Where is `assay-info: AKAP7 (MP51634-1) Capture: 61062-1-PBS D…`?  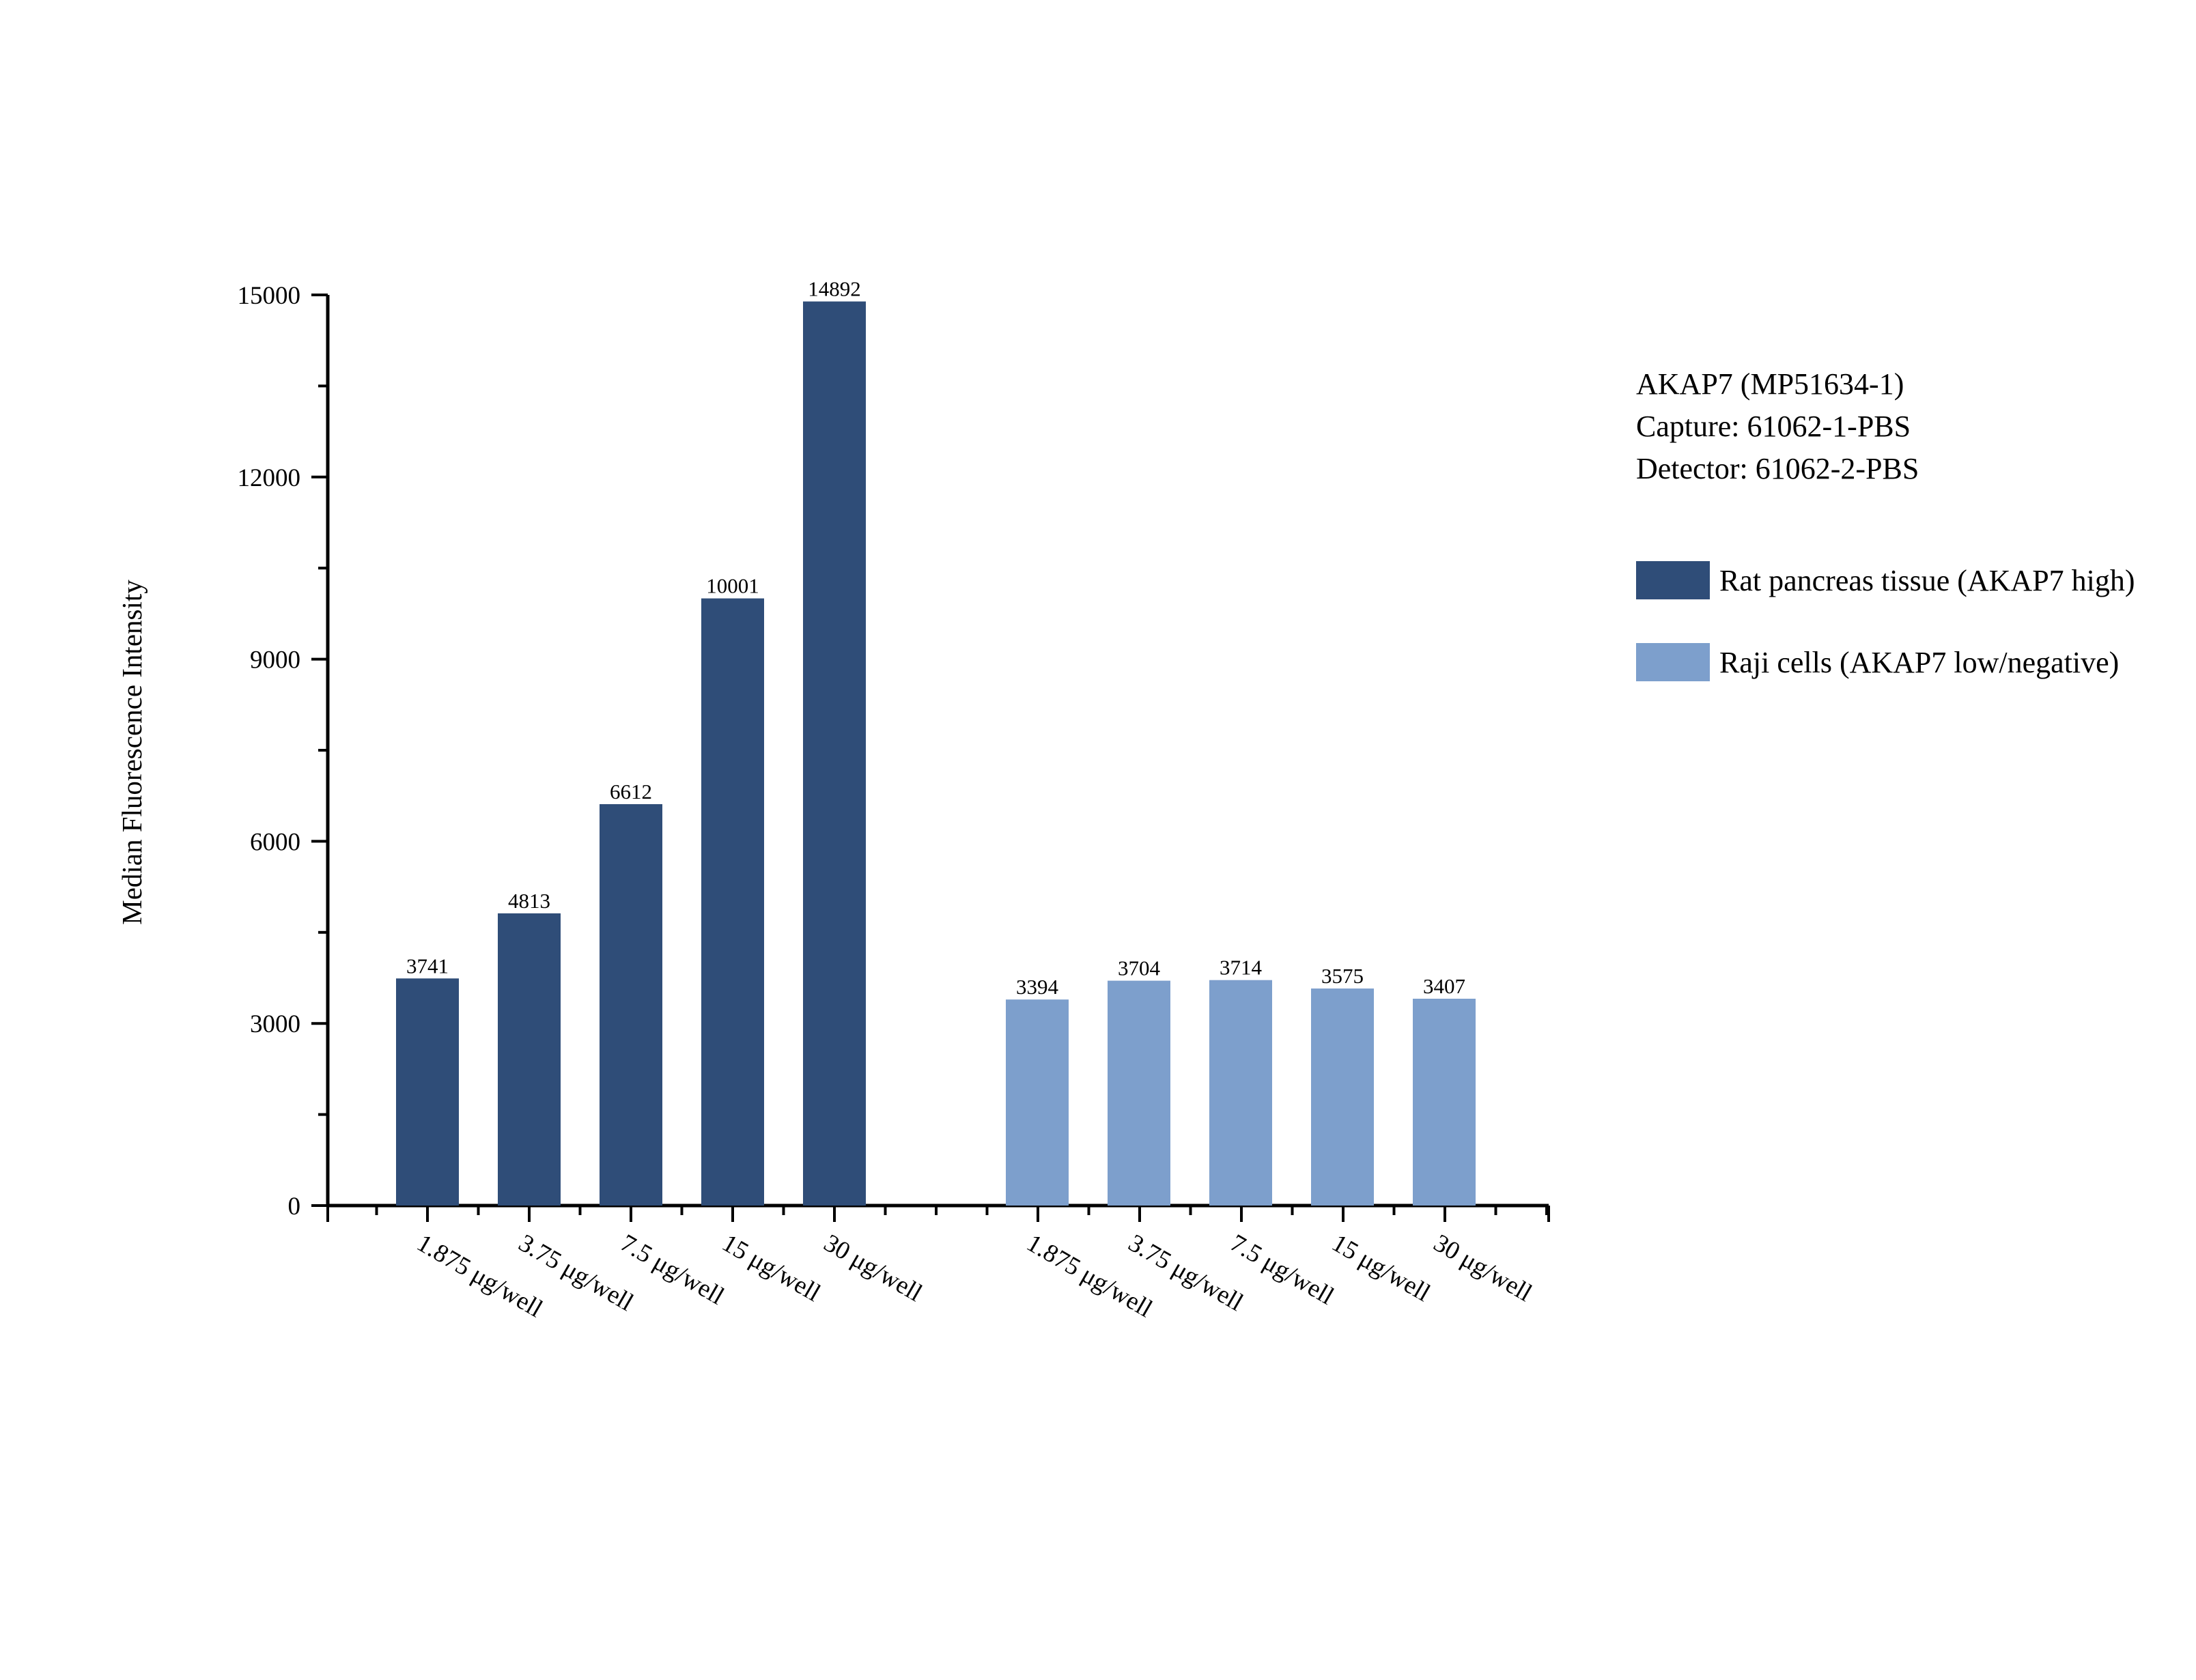
assay-info: AKAP7 (MP51634-1) Capture: 61062-1-PBS D… is located at coordinates (1777, 426).